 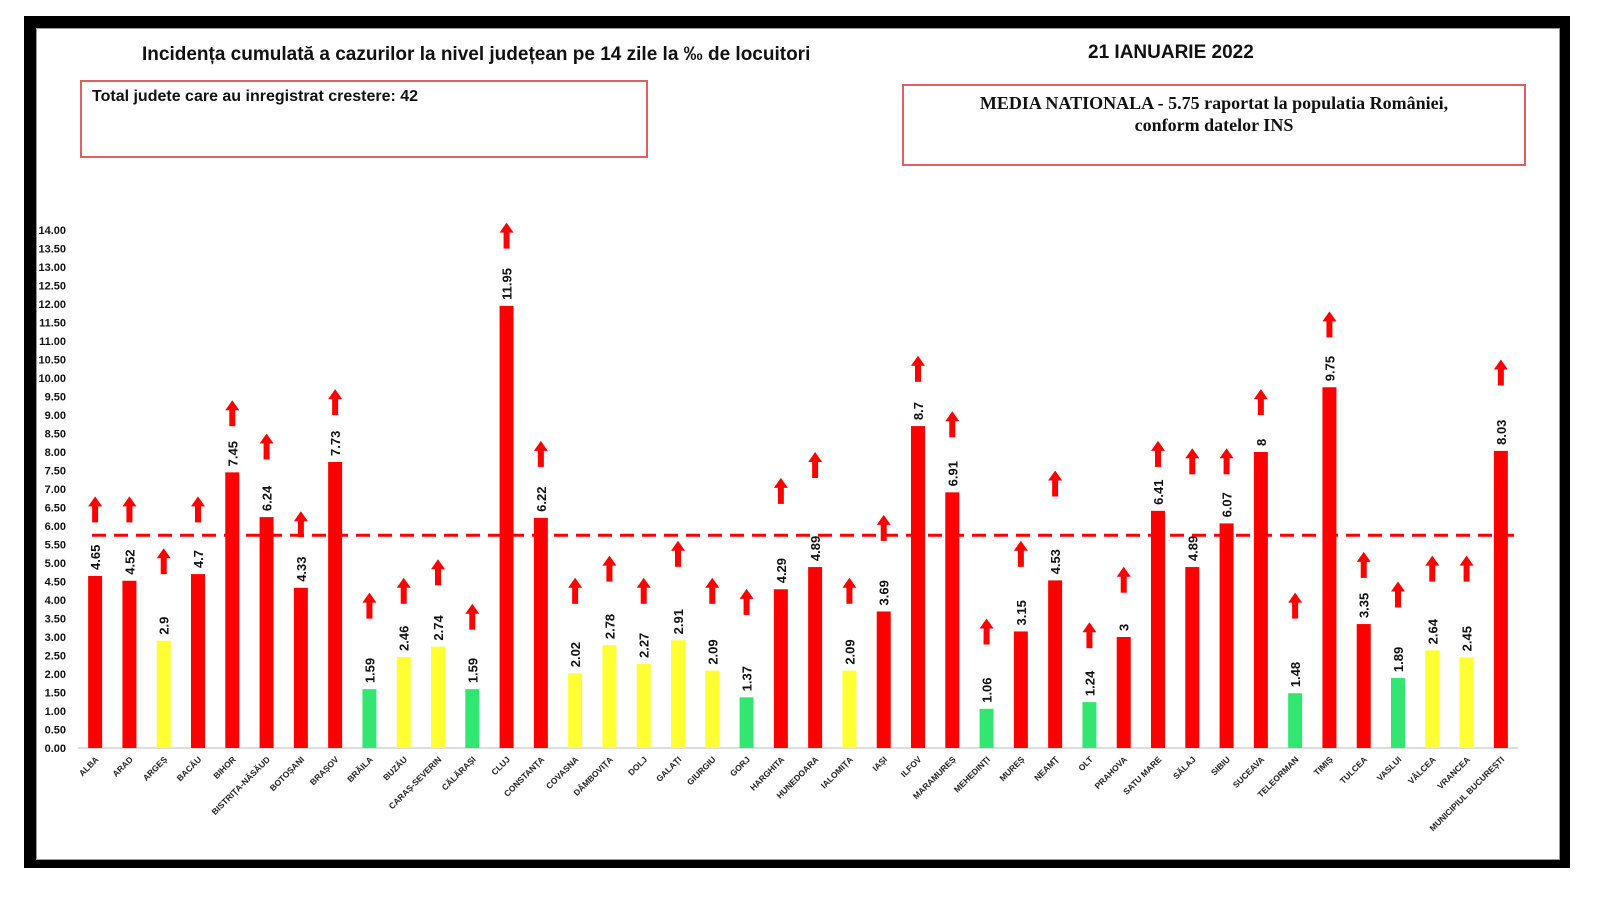 What do you see at coordinates (815, 657) in the screenshot?
I see `bar-hunedoara` at bounding box center [815, 657].